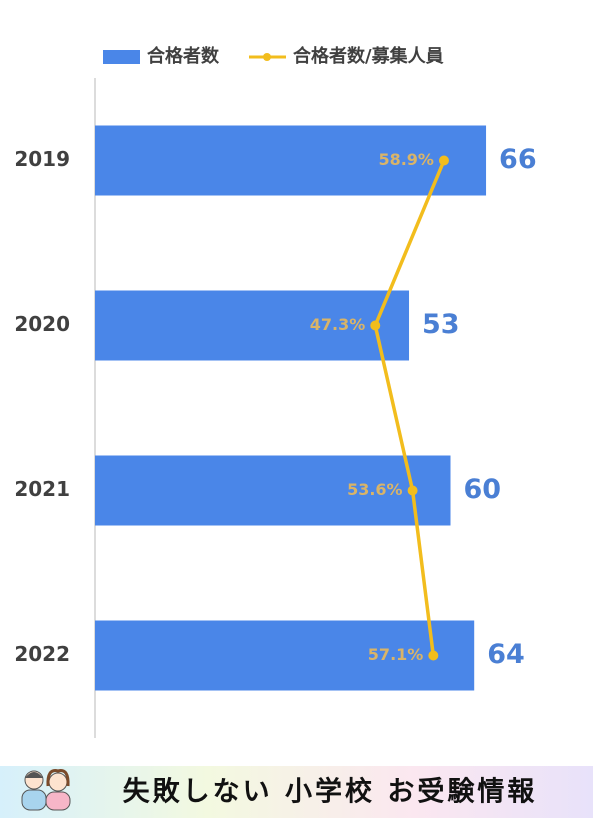  I want to click on y-tick-label: 2020, so click(42, 324).